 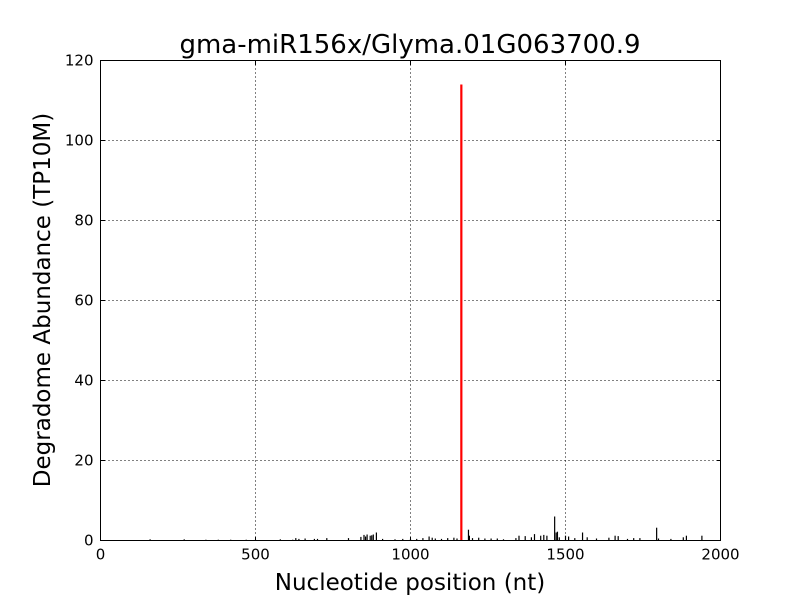 What do you see at coordinates (83, 221) in the screenshot?
I see `y-tick-label: 80` at bounding box center [83, 221].